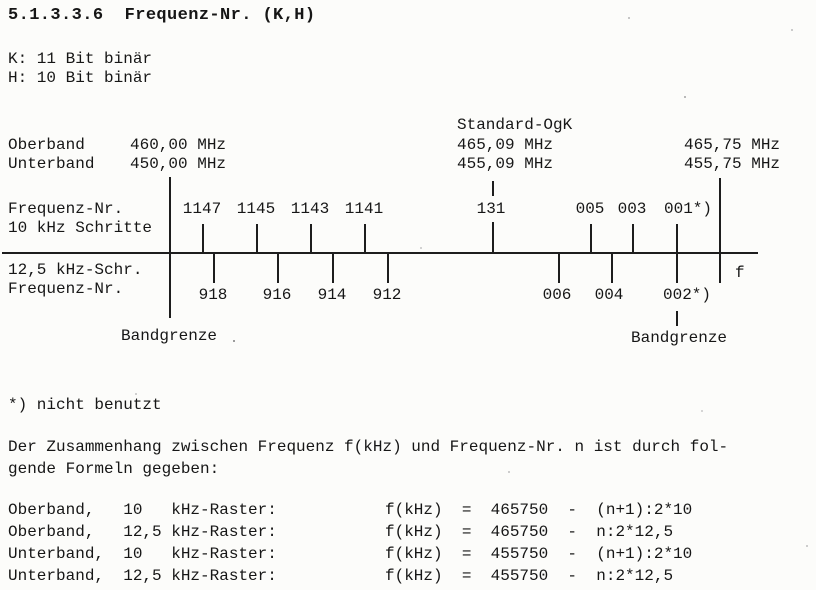 The width and height of the screenshot is (816, 590). What do you see at coordinates (80, 228) in the screenshot?
I see `raster10-row-label-2: 10 kHz Schritte` at bounding box center [80, 228].